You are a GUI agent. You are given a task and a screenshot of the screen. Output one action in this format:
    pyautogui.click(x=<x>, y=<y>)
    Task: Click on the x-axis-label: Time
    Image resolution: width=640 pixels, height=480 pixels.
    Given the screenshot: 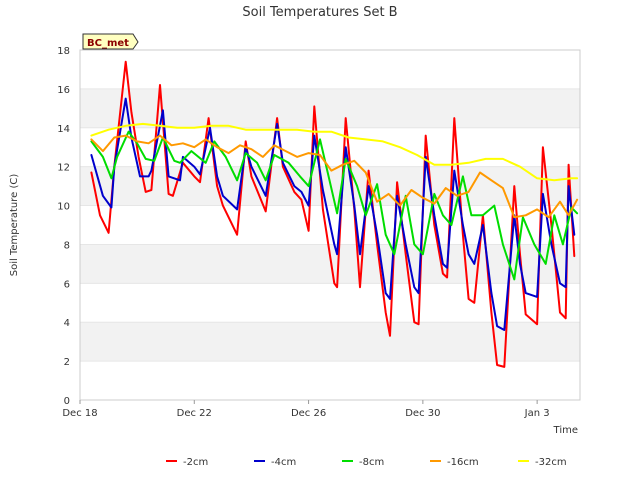 What is the action you would take?
    pyautogui.click(x=565, y=430)
    